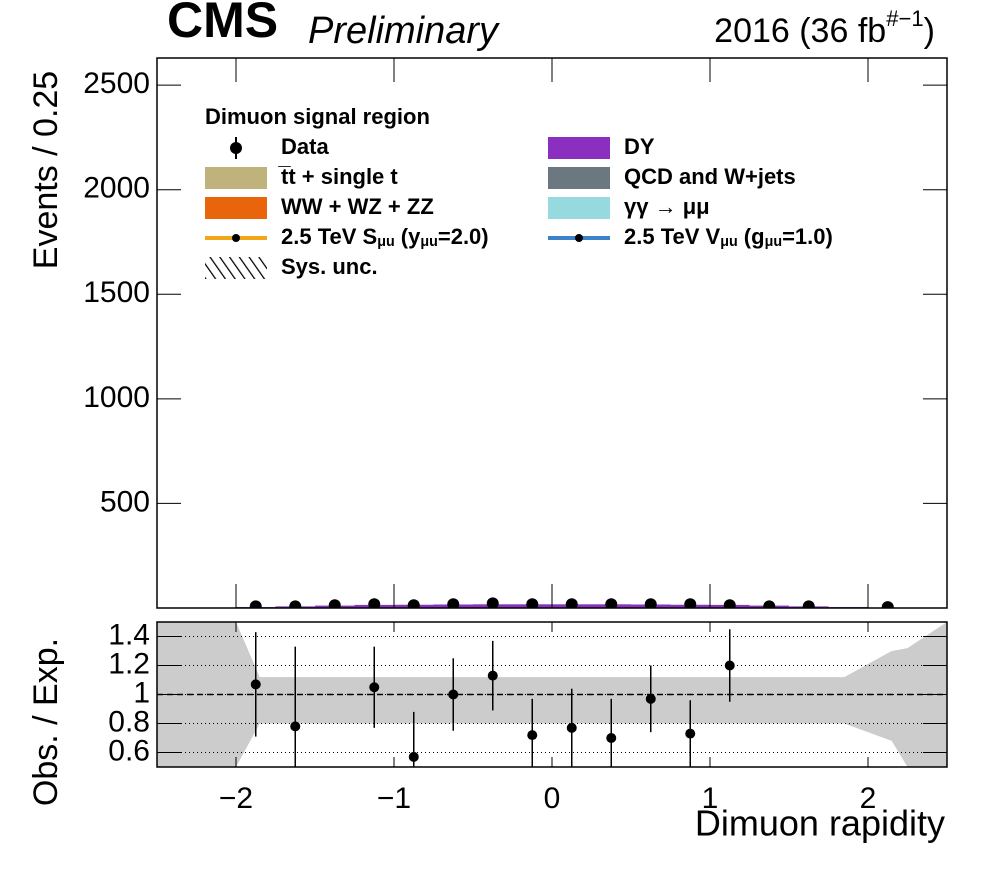 The height and width of the screenshot is (872, 996). I want to click on text-part: =2.0), so click(463, 236).